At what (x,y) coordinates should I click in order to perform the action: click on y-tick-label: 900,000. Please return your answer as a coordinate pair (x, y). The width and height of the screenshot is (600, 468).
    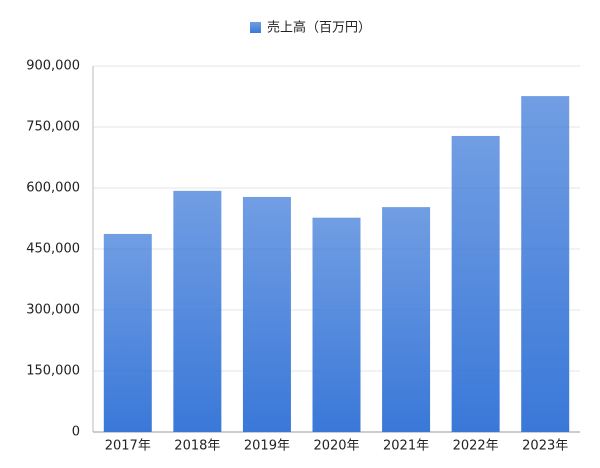
    Looking at the image, I should click on (53, 66).